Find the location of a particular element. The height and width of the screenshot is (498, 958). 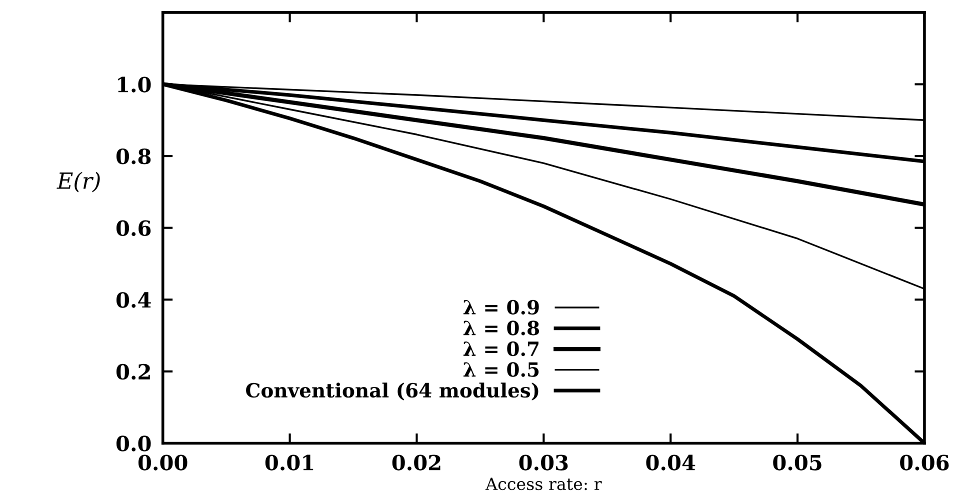

y-tick-label: 0.2 is located at coordinates (133, 372).